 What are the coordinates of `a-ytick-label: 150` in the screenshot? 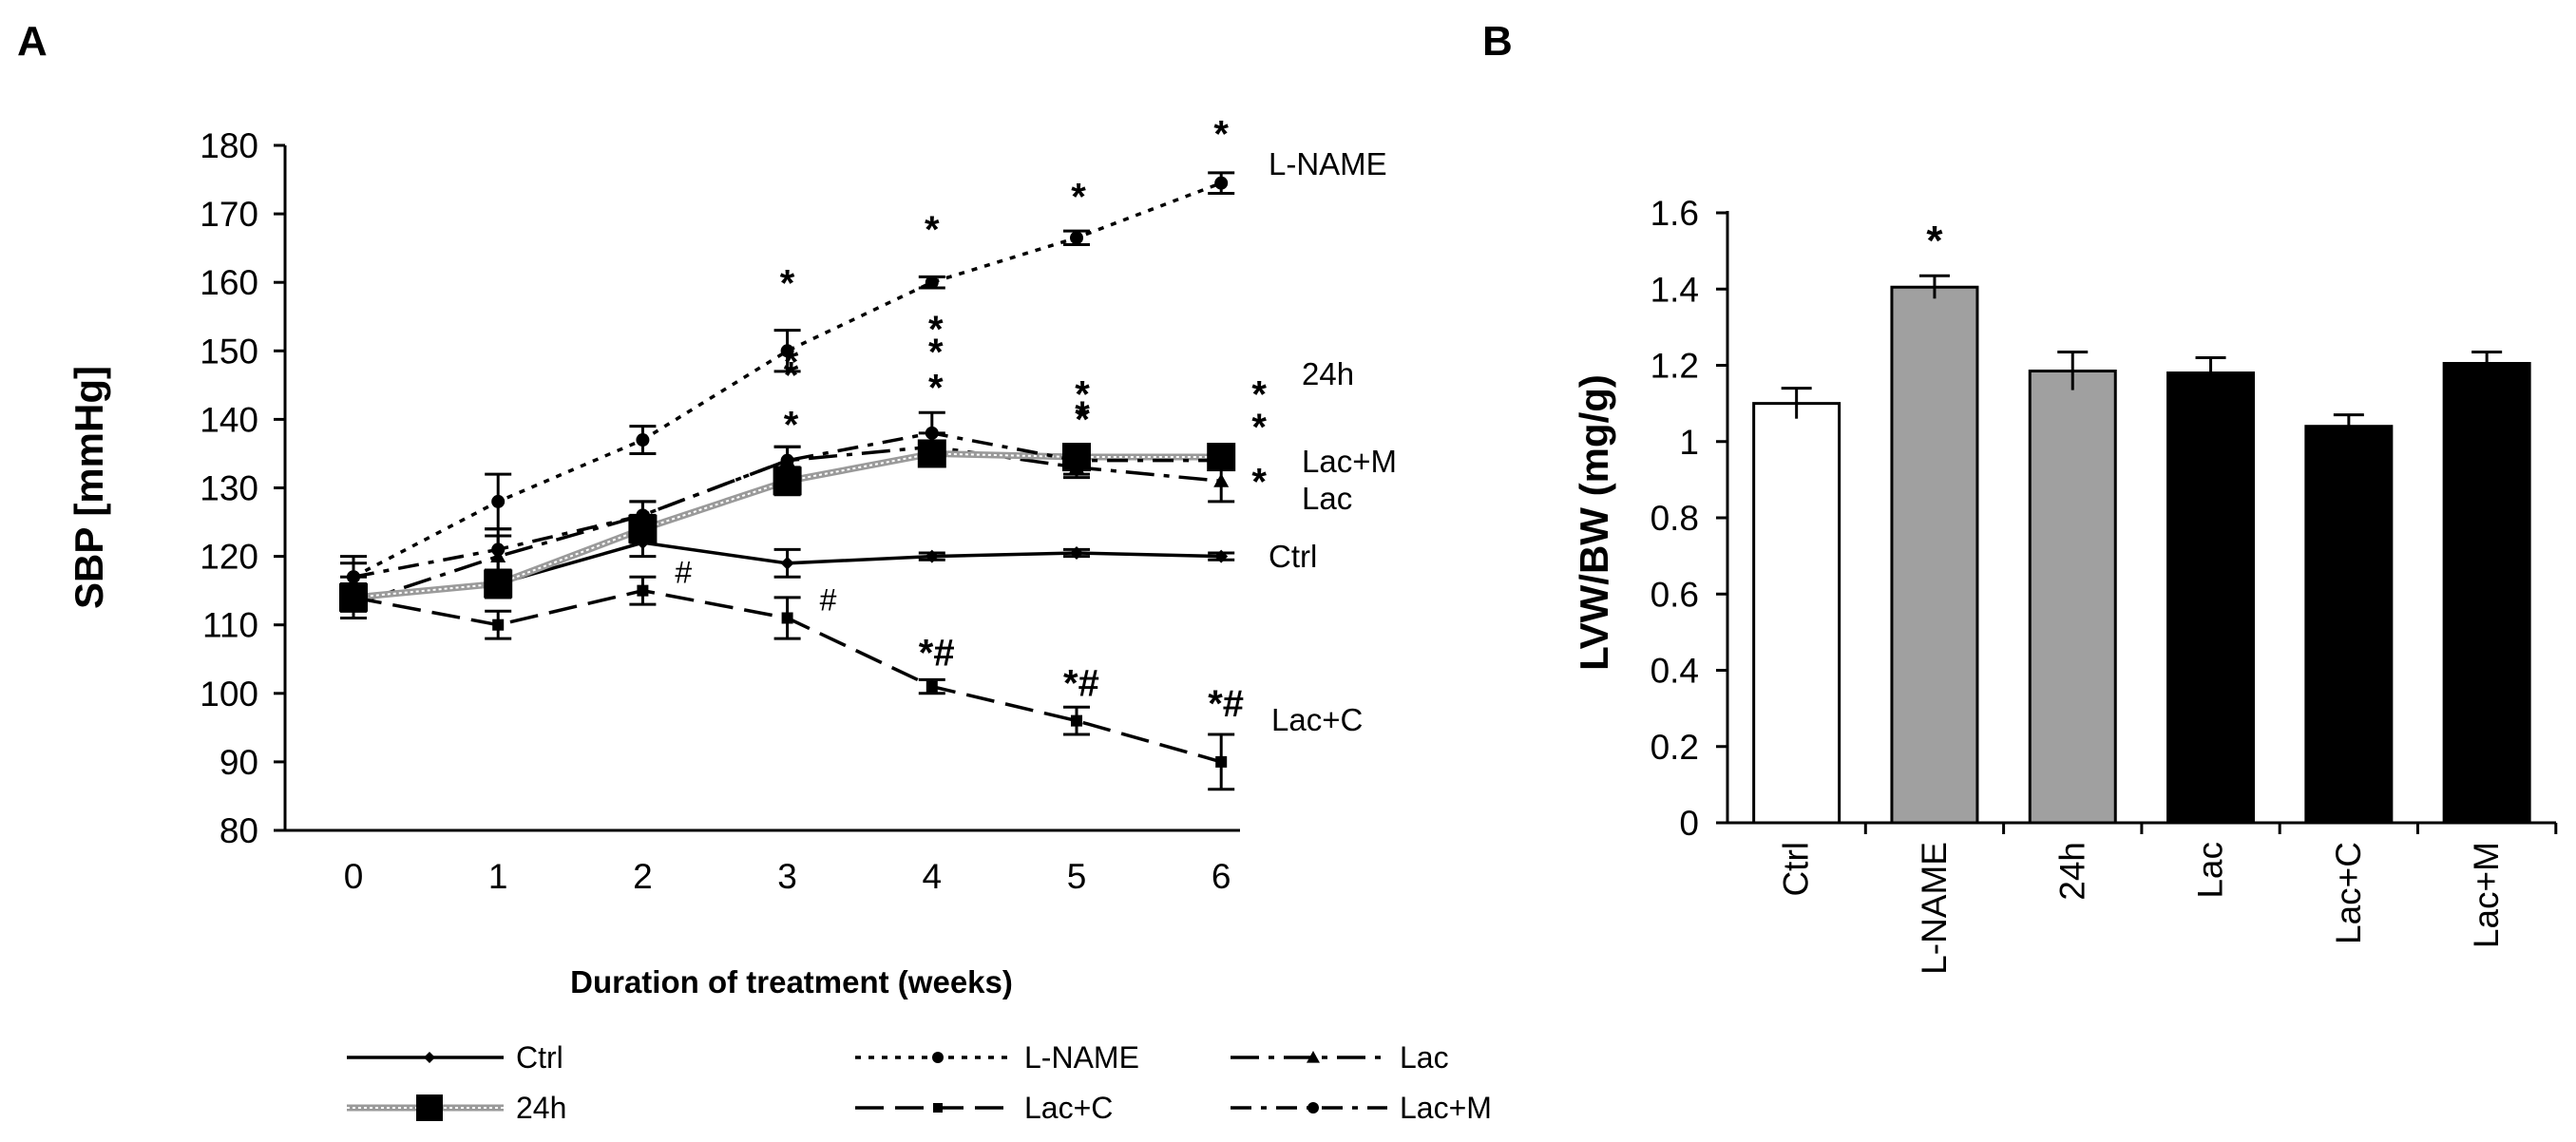 It's located at (229, 351).